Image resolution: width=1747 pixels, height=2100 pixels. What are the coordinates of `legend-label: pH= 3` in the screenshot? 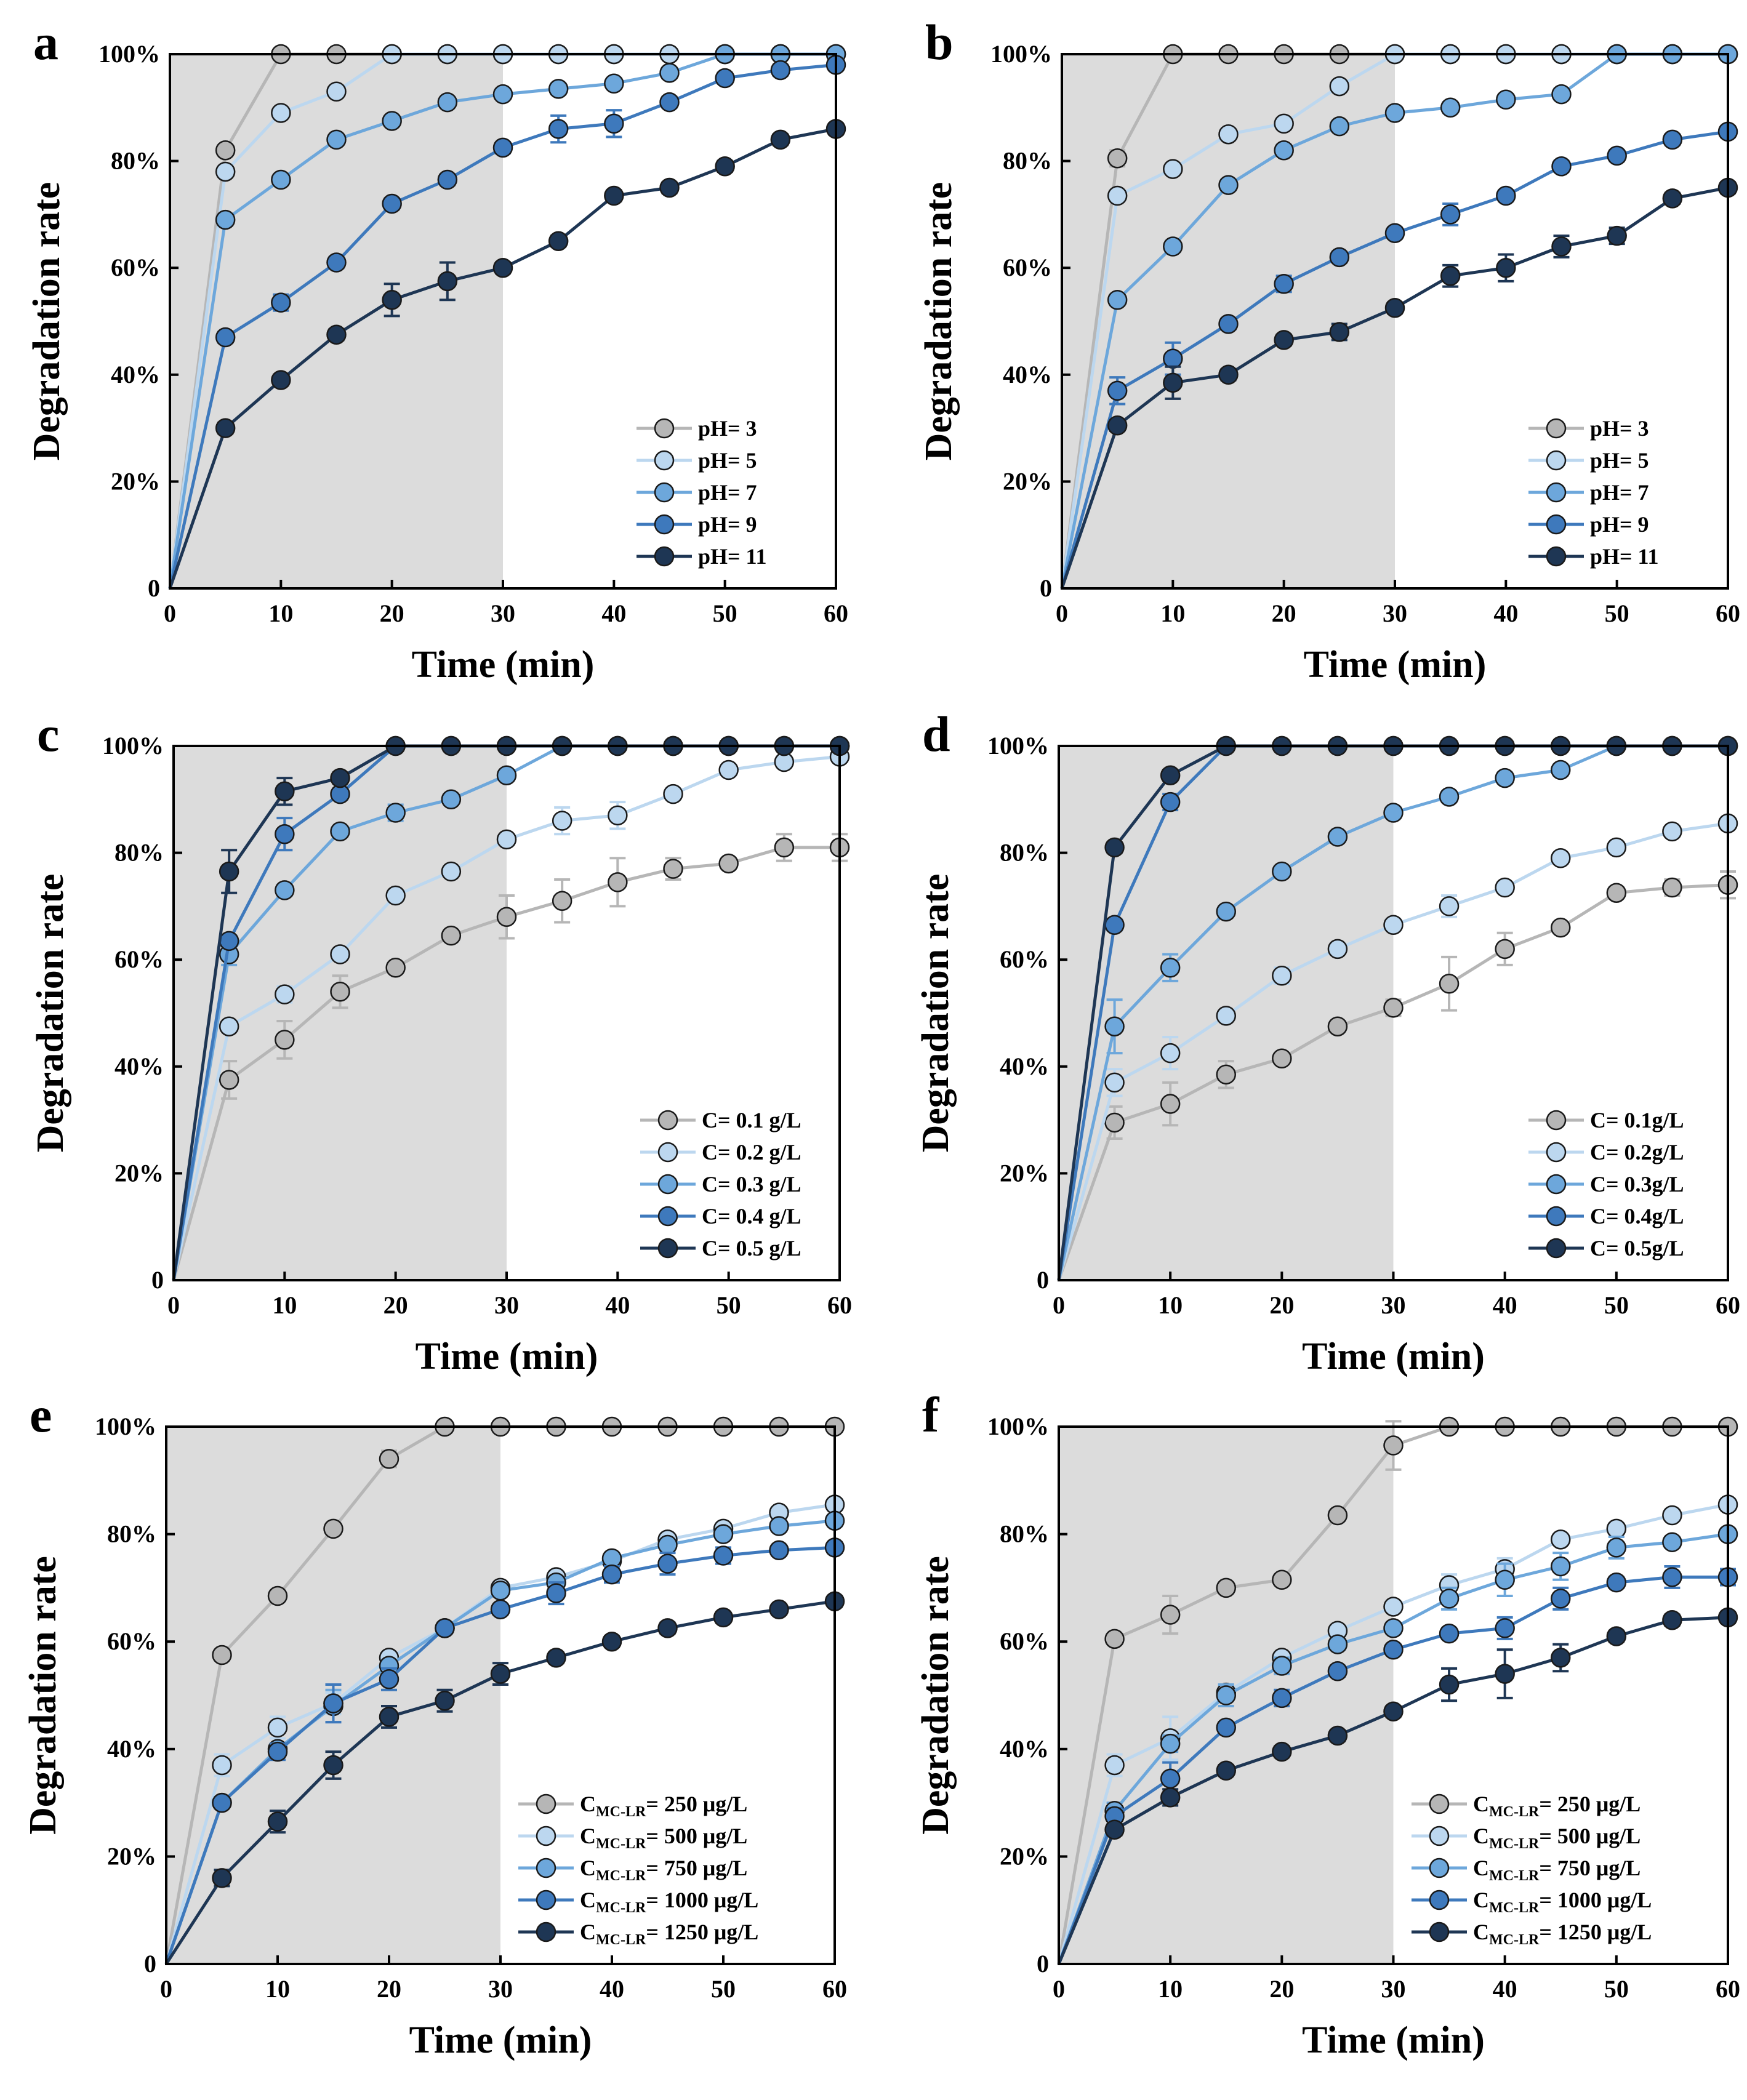 It's located at (1620, 429).